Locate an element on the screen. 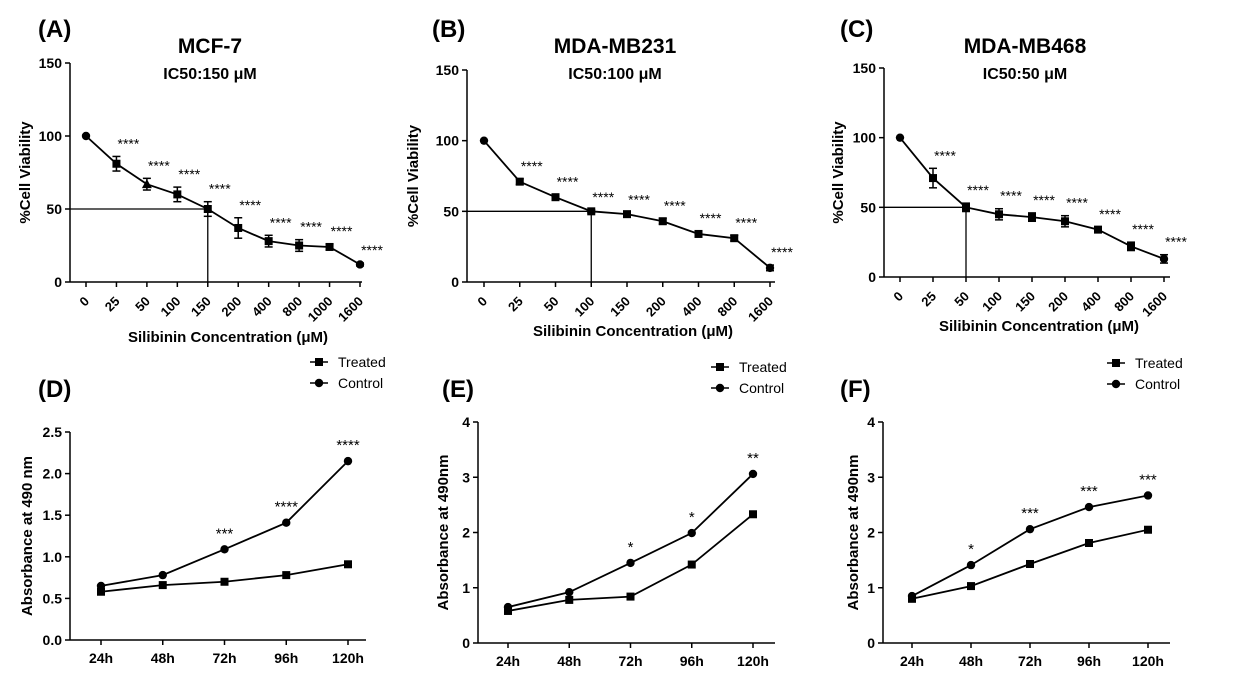 The height and width of the screenshot is (692, 1246). y-axis-label: Absorbance at 490 nm is located at coordinates (27, 536).